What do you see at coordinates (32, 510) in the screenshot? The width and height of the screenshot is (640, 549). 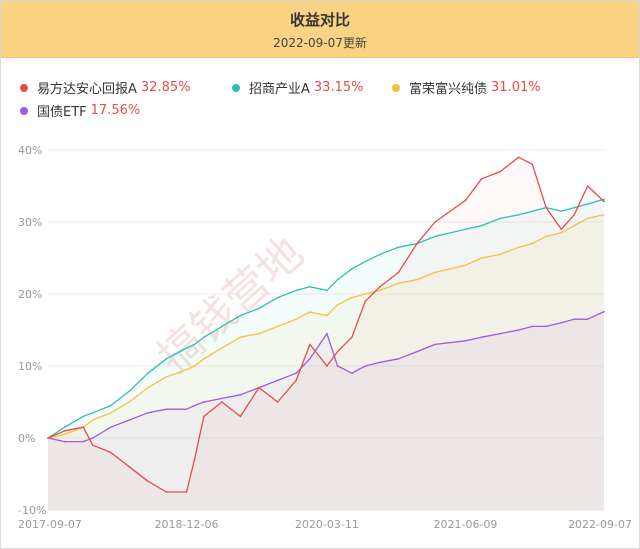 I see `y-tick-label: -10%` at bounding box center [32, 510].